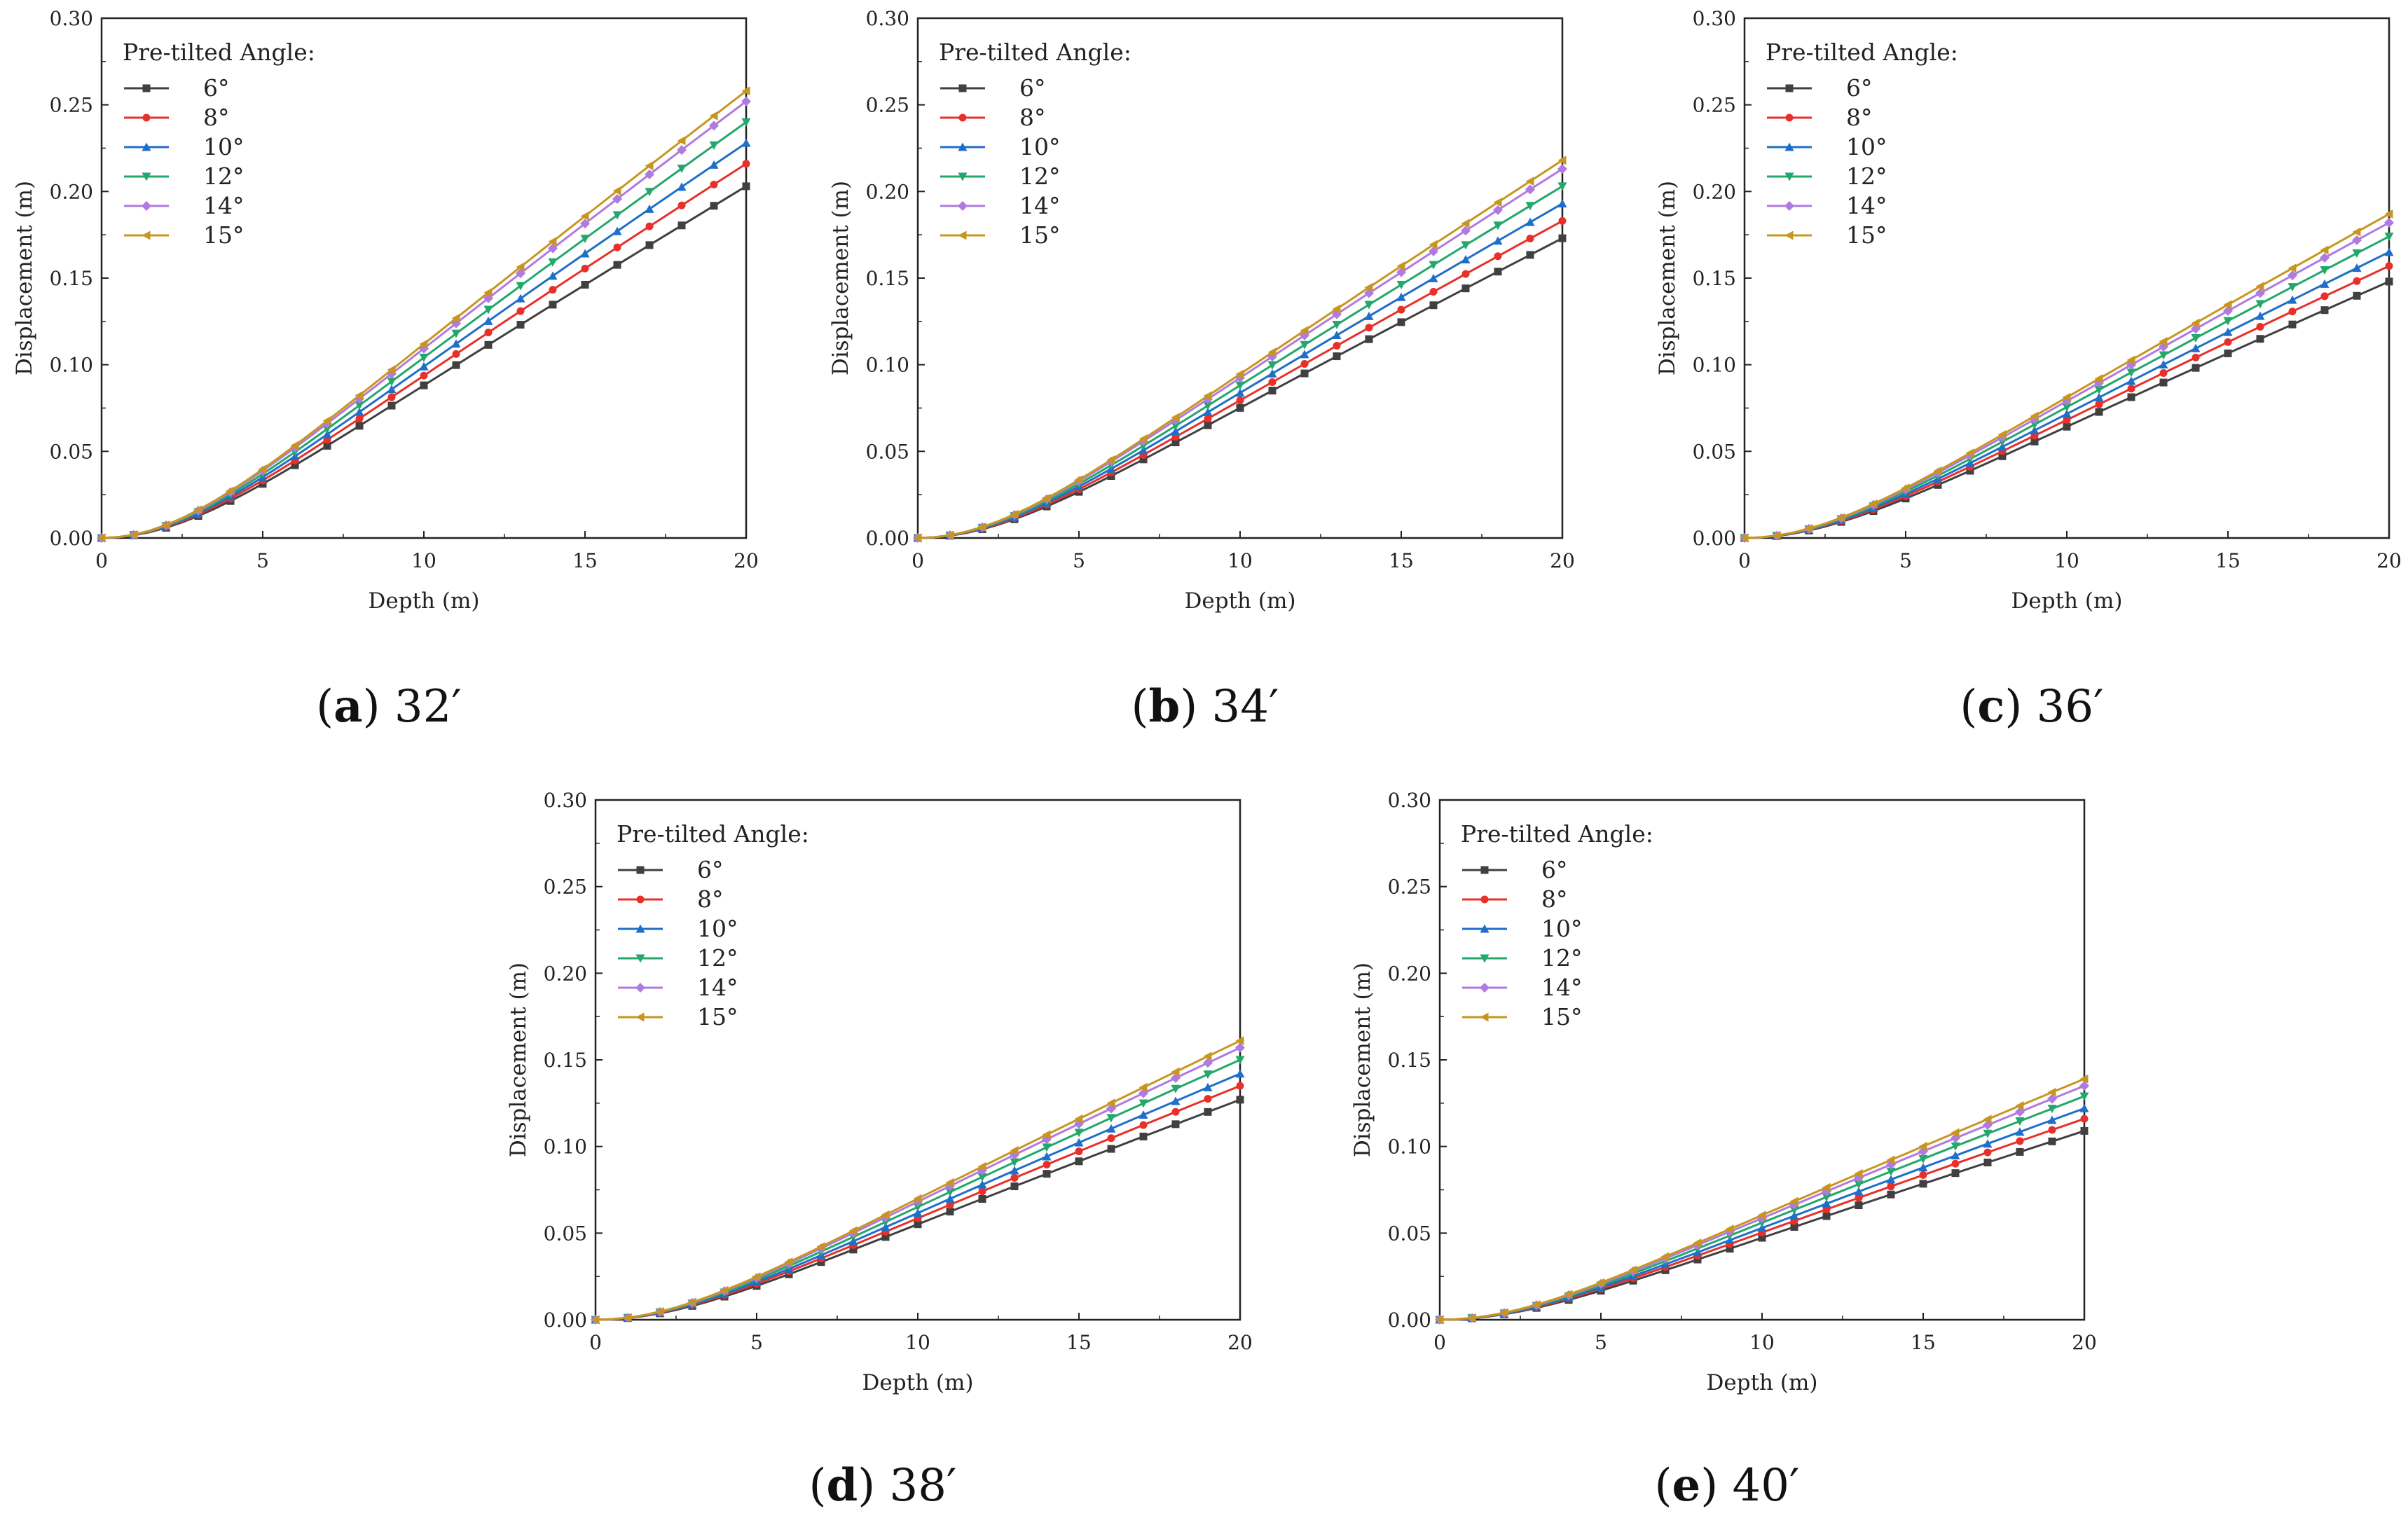  I want to click on x-tick-label: 5, so click(1079, 560).